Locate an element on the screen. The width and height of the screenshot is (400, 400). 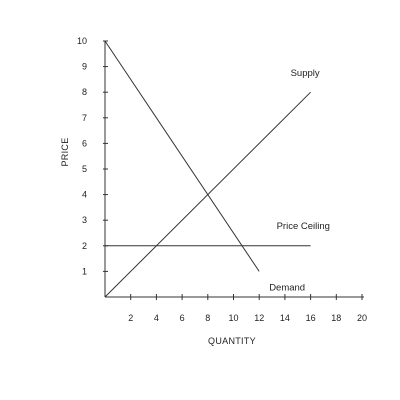
y-tick-label: 5 is located at coordinates (84, 169).